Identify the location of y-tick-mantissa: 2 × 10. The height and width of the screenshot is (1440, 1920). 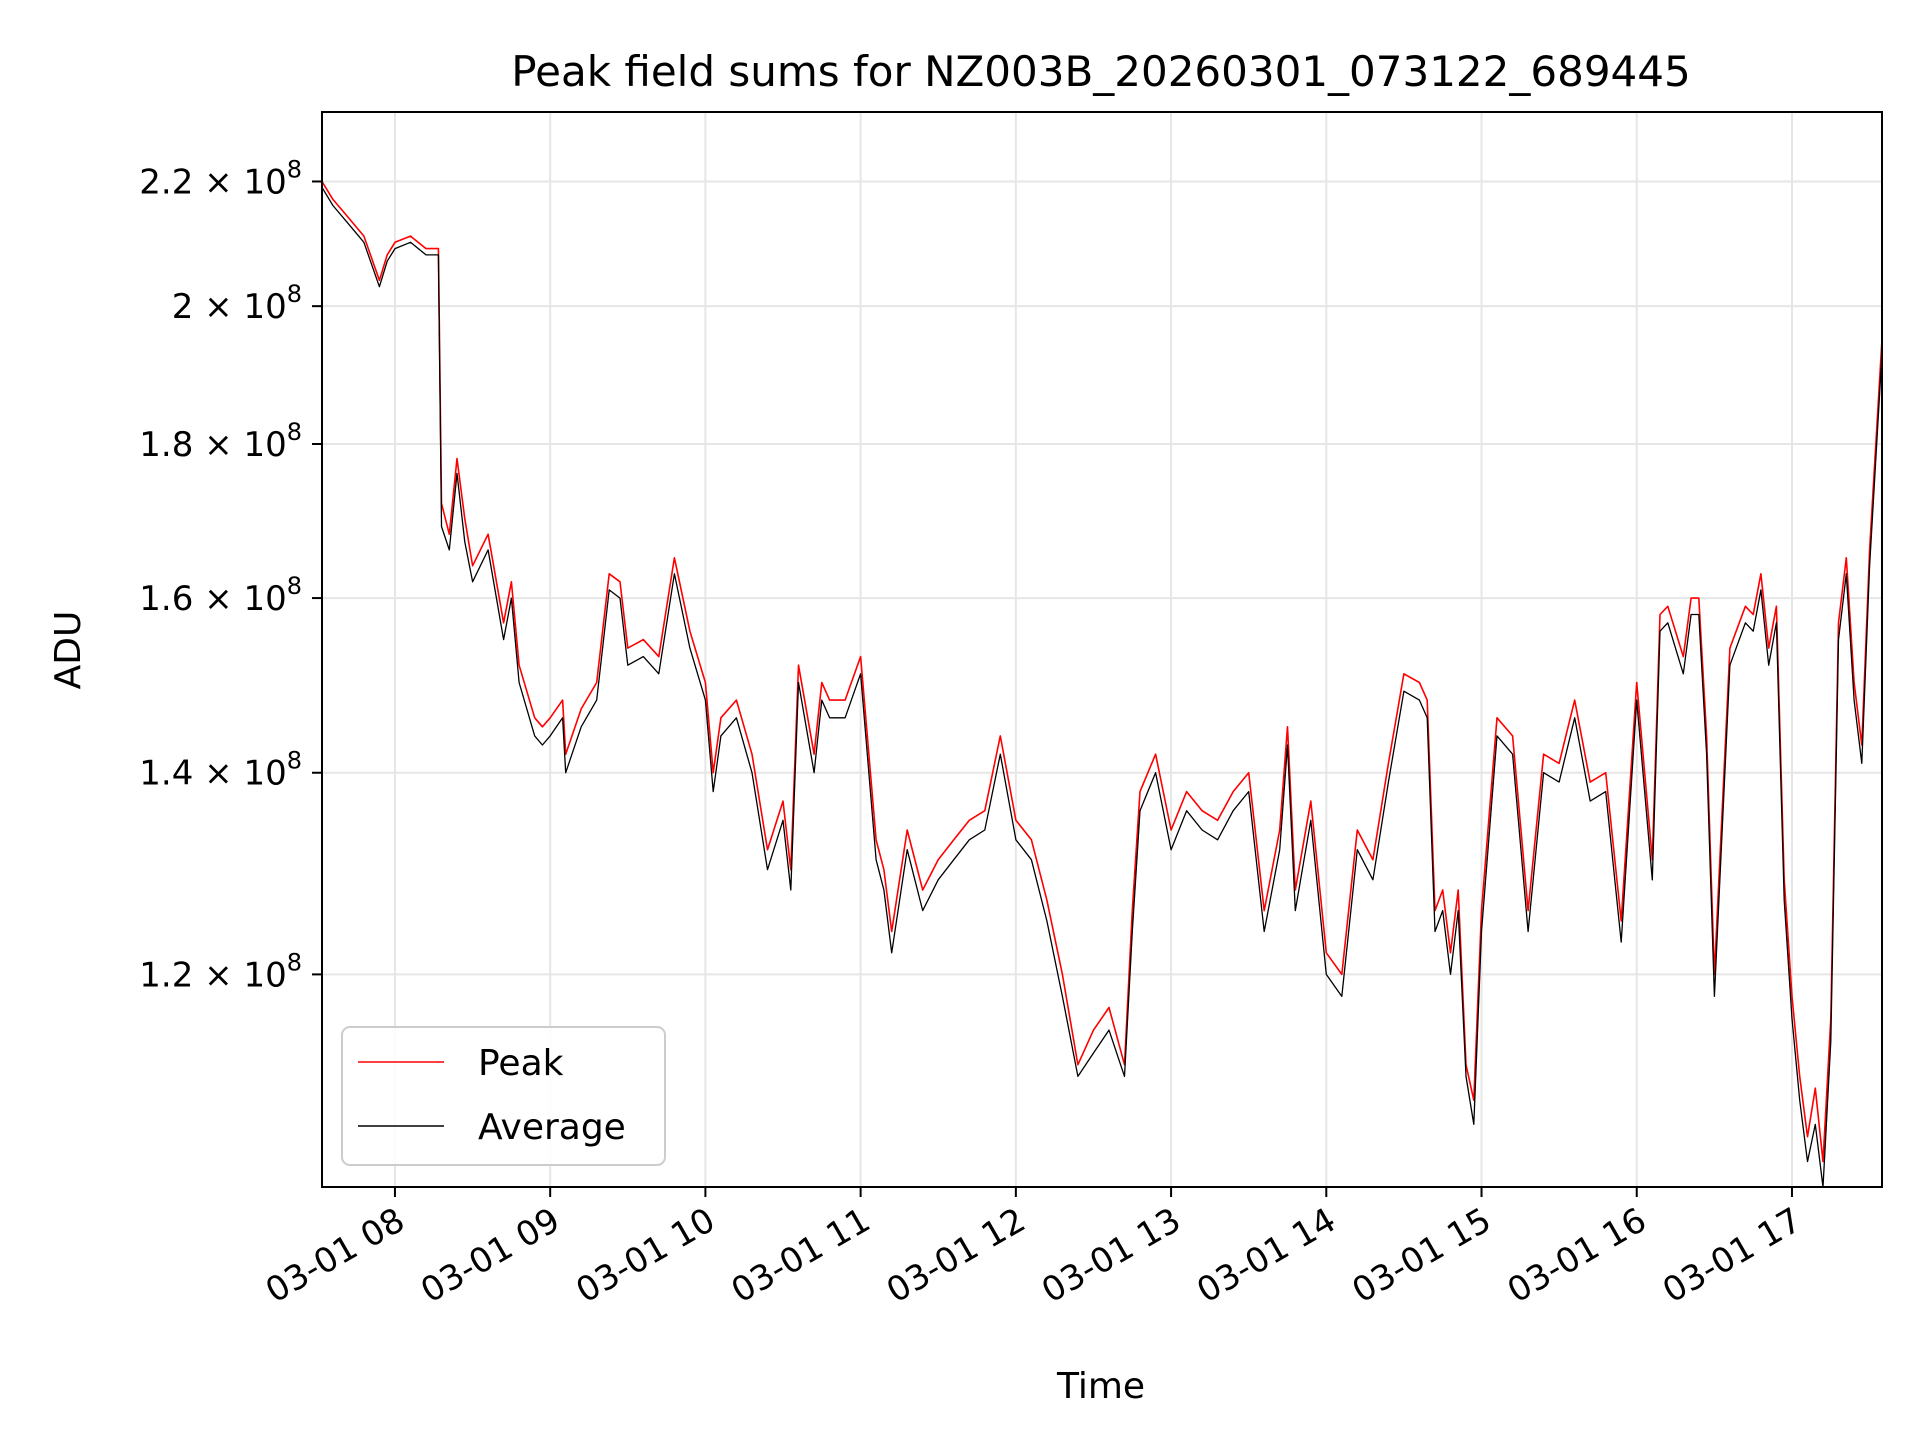
(229, 307).